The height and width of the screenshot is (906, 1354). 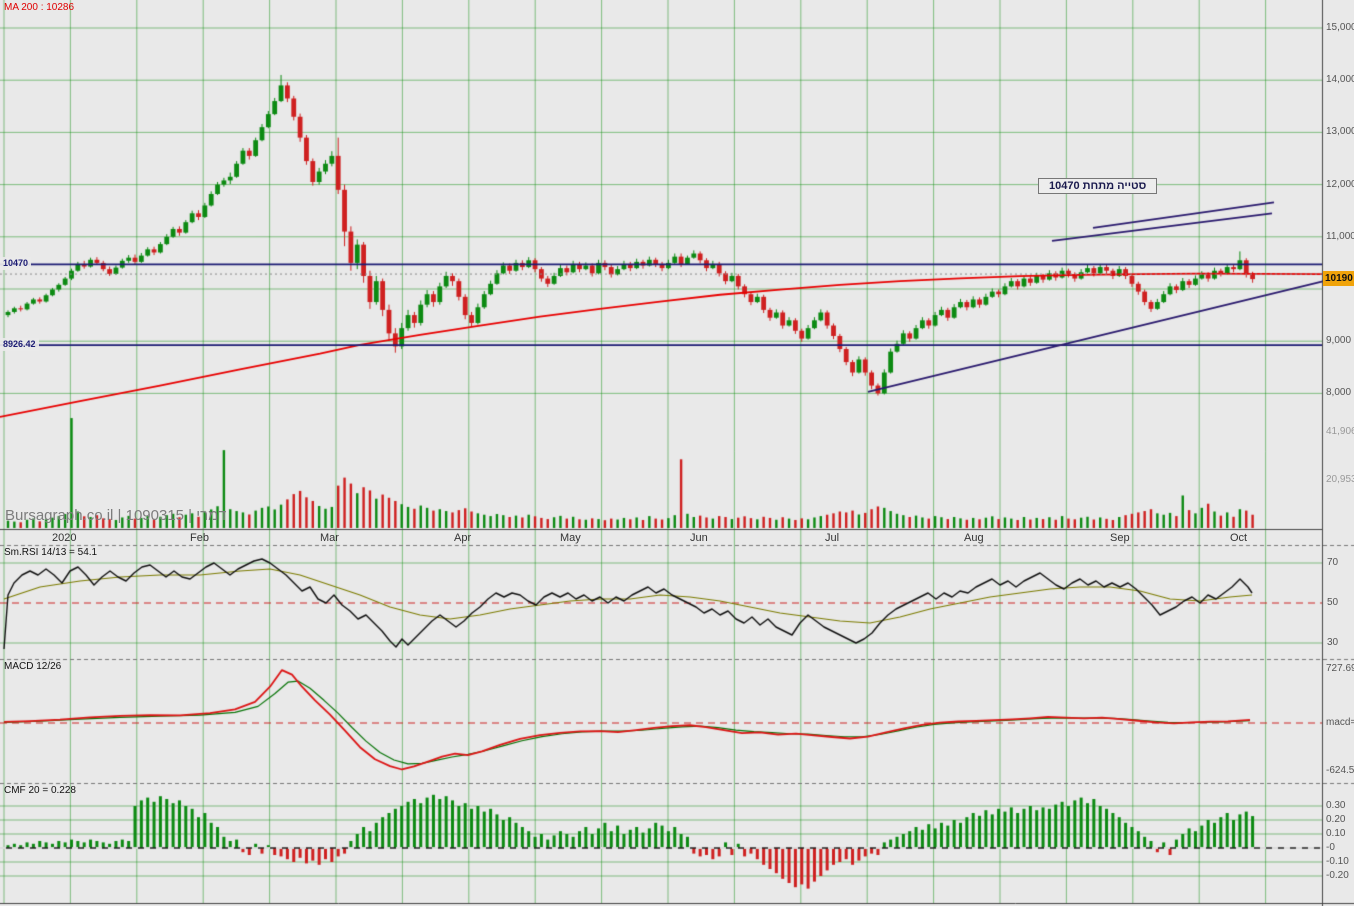 I want to click on y-axis-price-label: 8,000, so click(x=1339, y=393).